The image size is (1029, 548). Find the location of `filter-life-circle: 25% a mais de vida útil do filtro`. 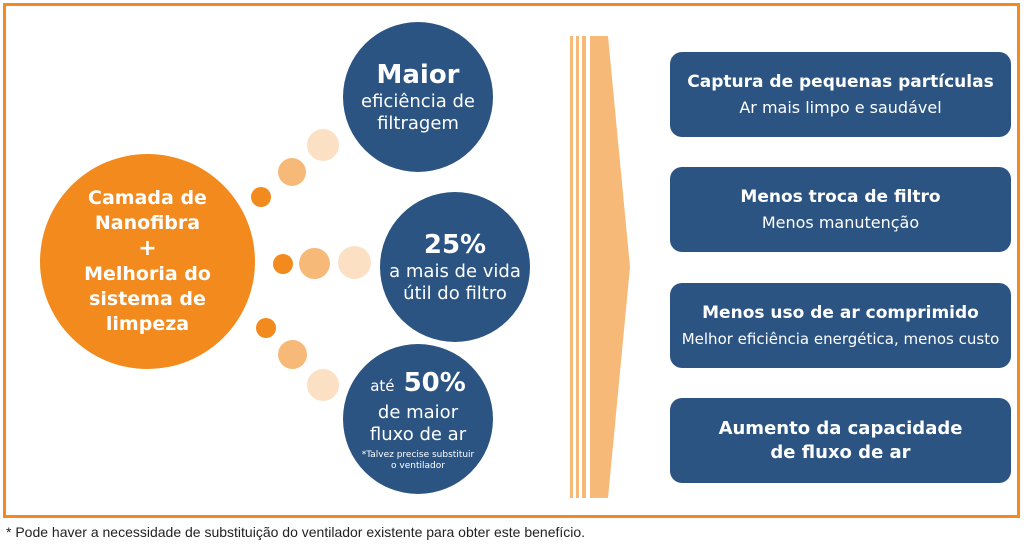

filter-life-circle: 25% a mais de vida útil do filtro is located at coordinates (455, 267).